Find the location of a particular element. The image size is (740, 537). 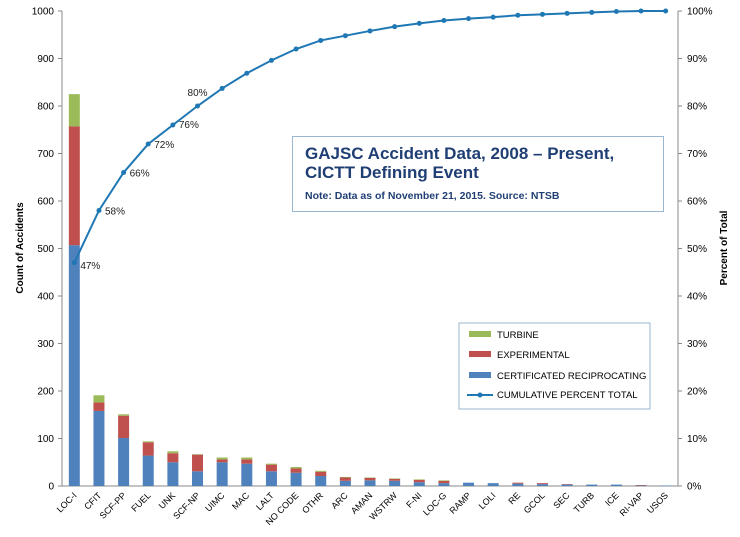

y2-tick-label: 30% is located at coordinates (697, 344).